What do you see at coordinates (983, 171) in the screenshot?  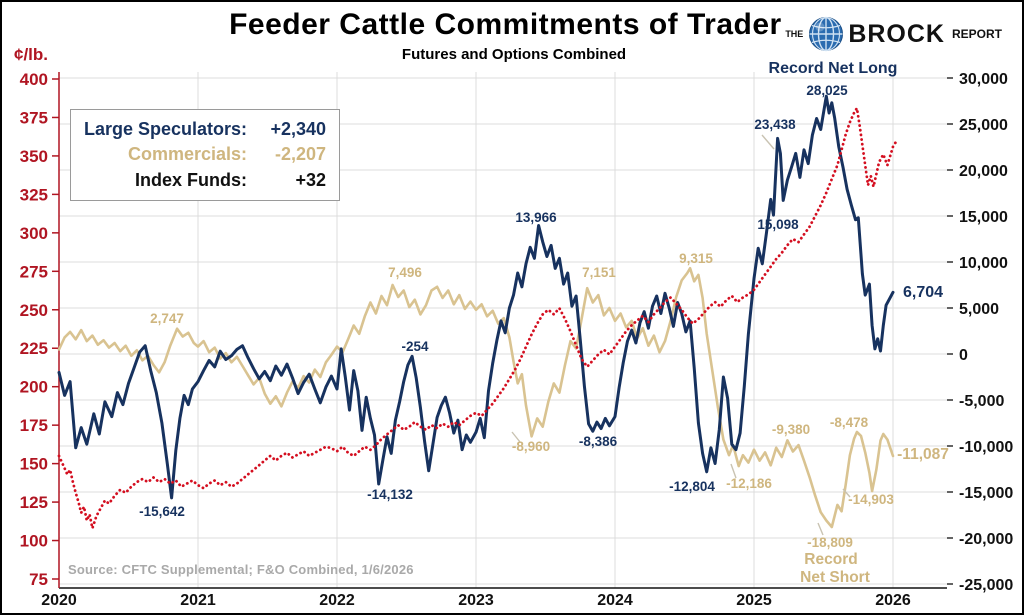 I see `right-axis-tick-label: 20,000` at bounding box center [983, 171].